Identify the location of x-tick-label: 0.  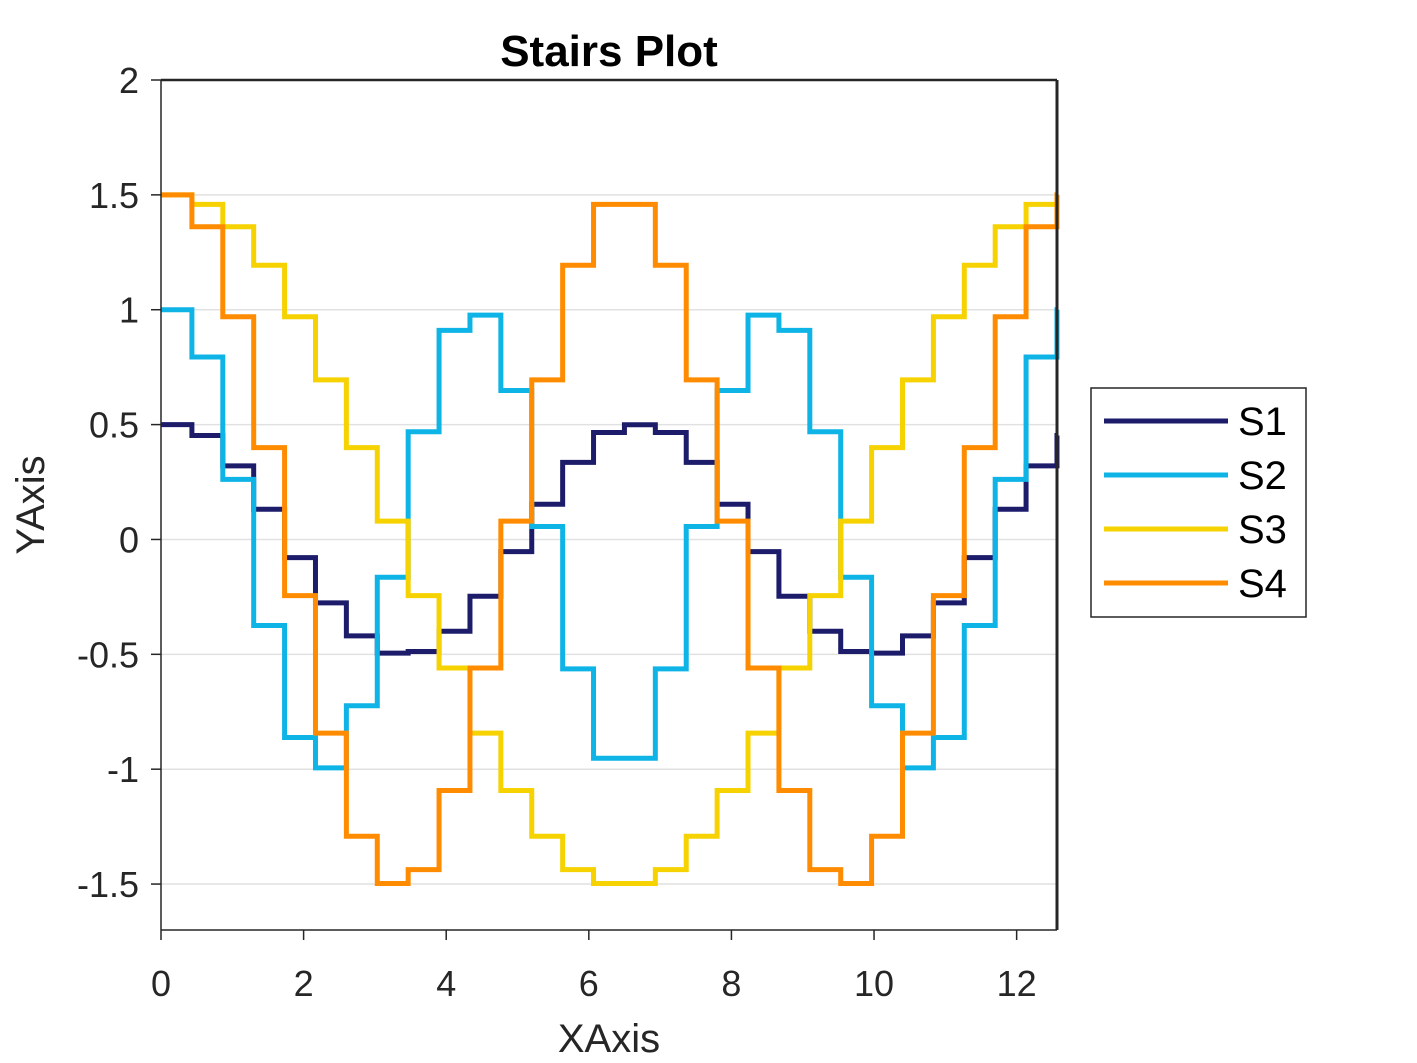
(161, 983).